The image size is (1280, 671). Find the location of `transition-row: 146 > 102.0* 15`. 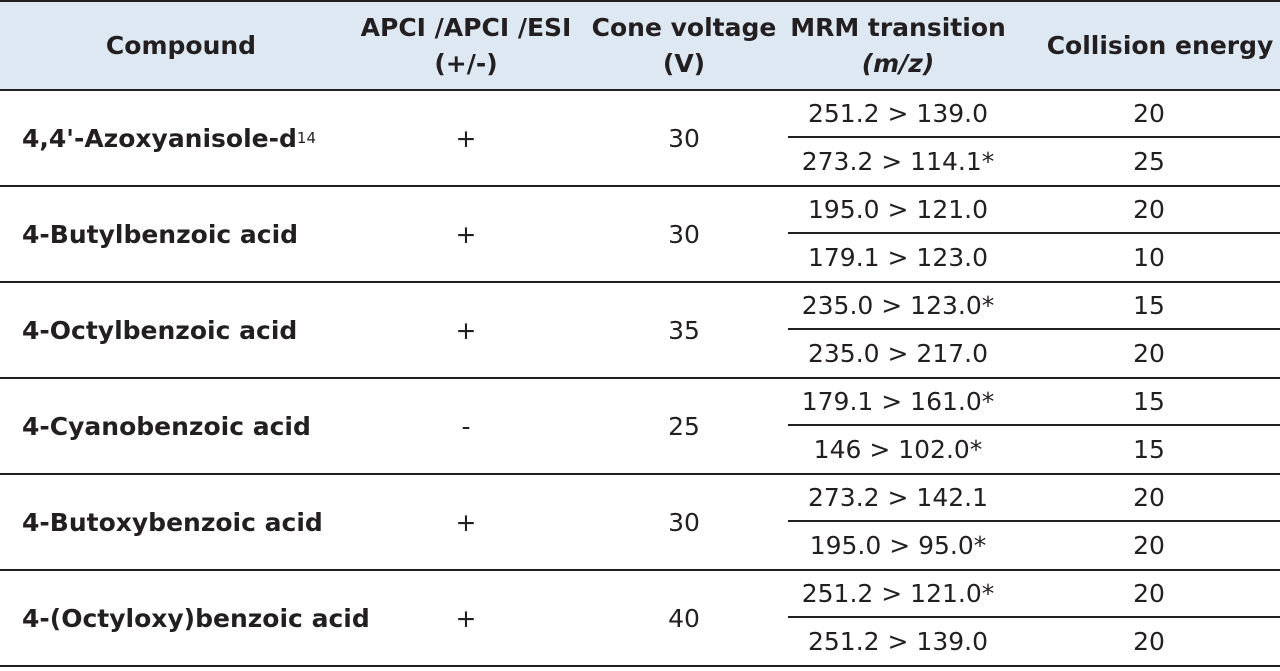

transition-row: 146 > 102.0* 15 is located at coordinates (1034, 449).